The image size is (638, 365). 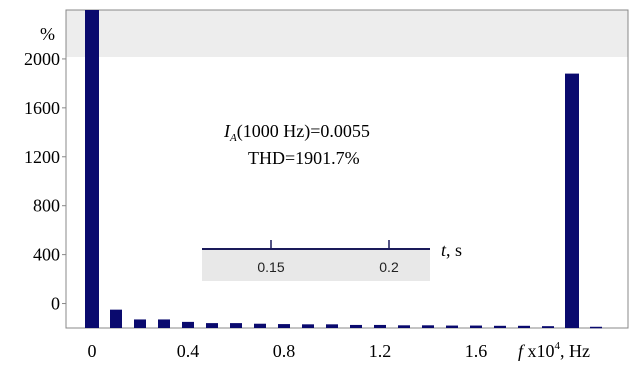 I want to click on time-inset: 0.15 0.2 t, s, so click(x=332, y=260).